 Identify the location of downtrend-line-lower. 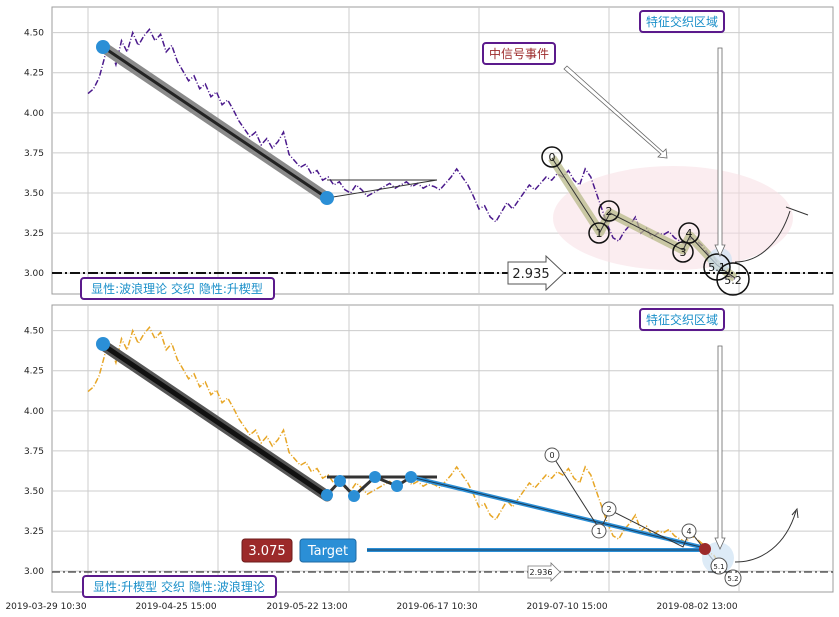
(215, 420).